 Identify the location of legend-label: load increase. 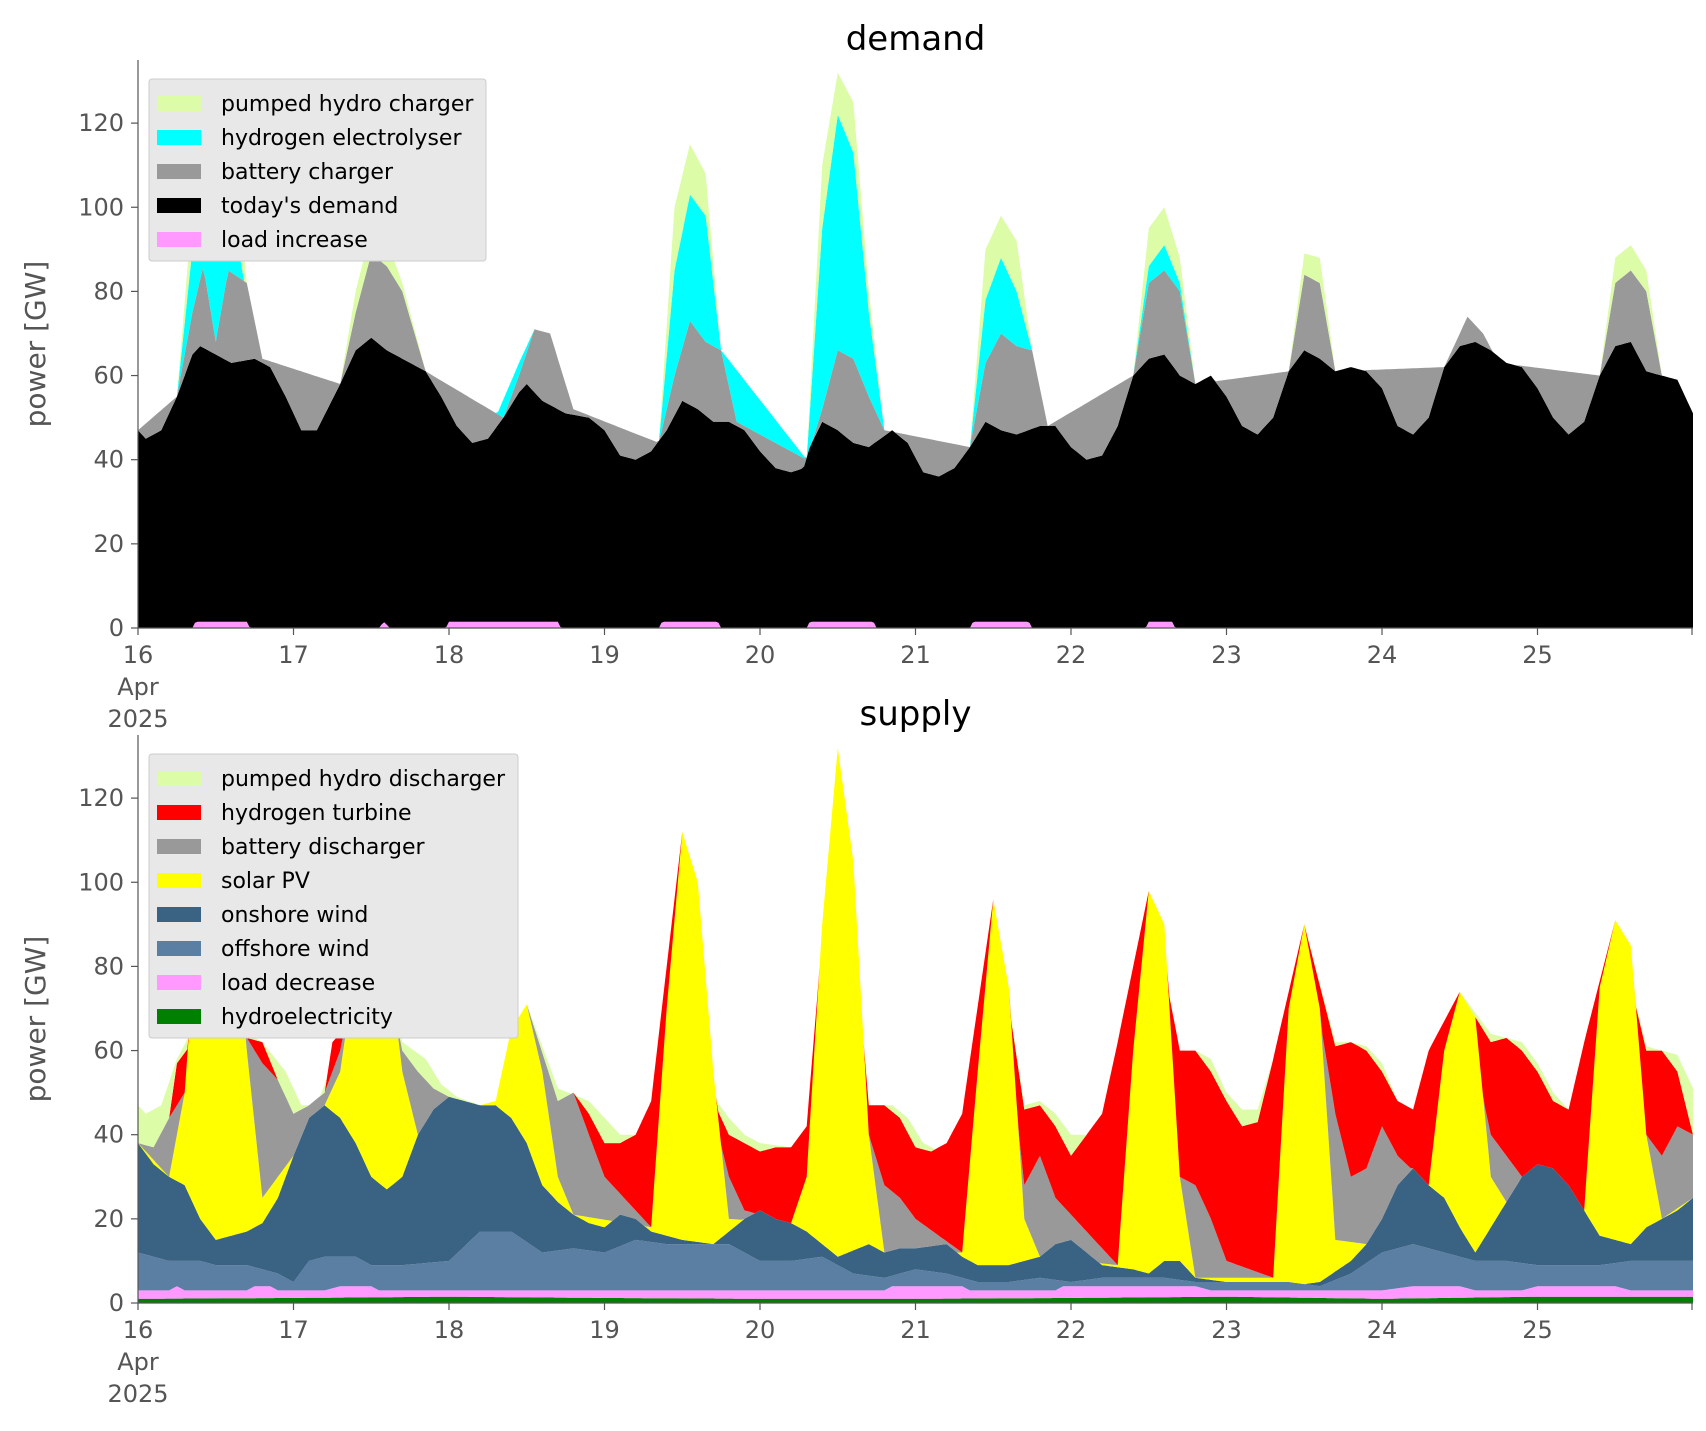
(294, 240).